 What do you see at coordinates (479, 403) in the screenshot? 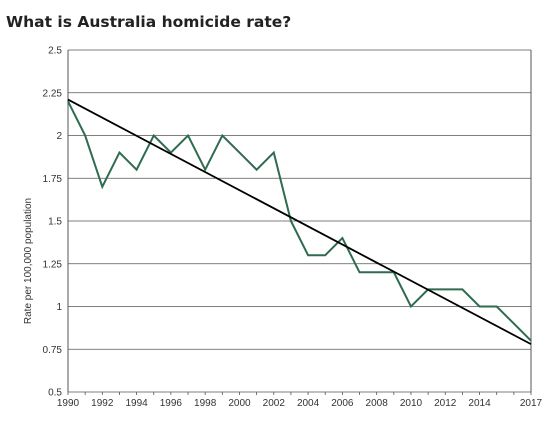
I see `x-tick-label: 2014` at bounding box center [479, 403].